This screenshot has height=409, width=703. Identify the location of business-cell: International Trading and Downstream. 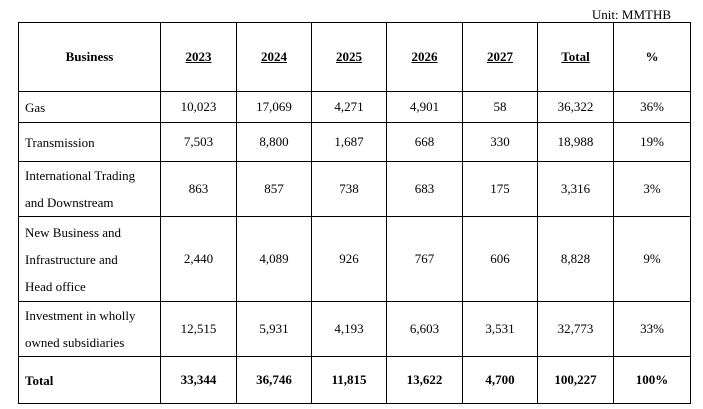
(89, 189).